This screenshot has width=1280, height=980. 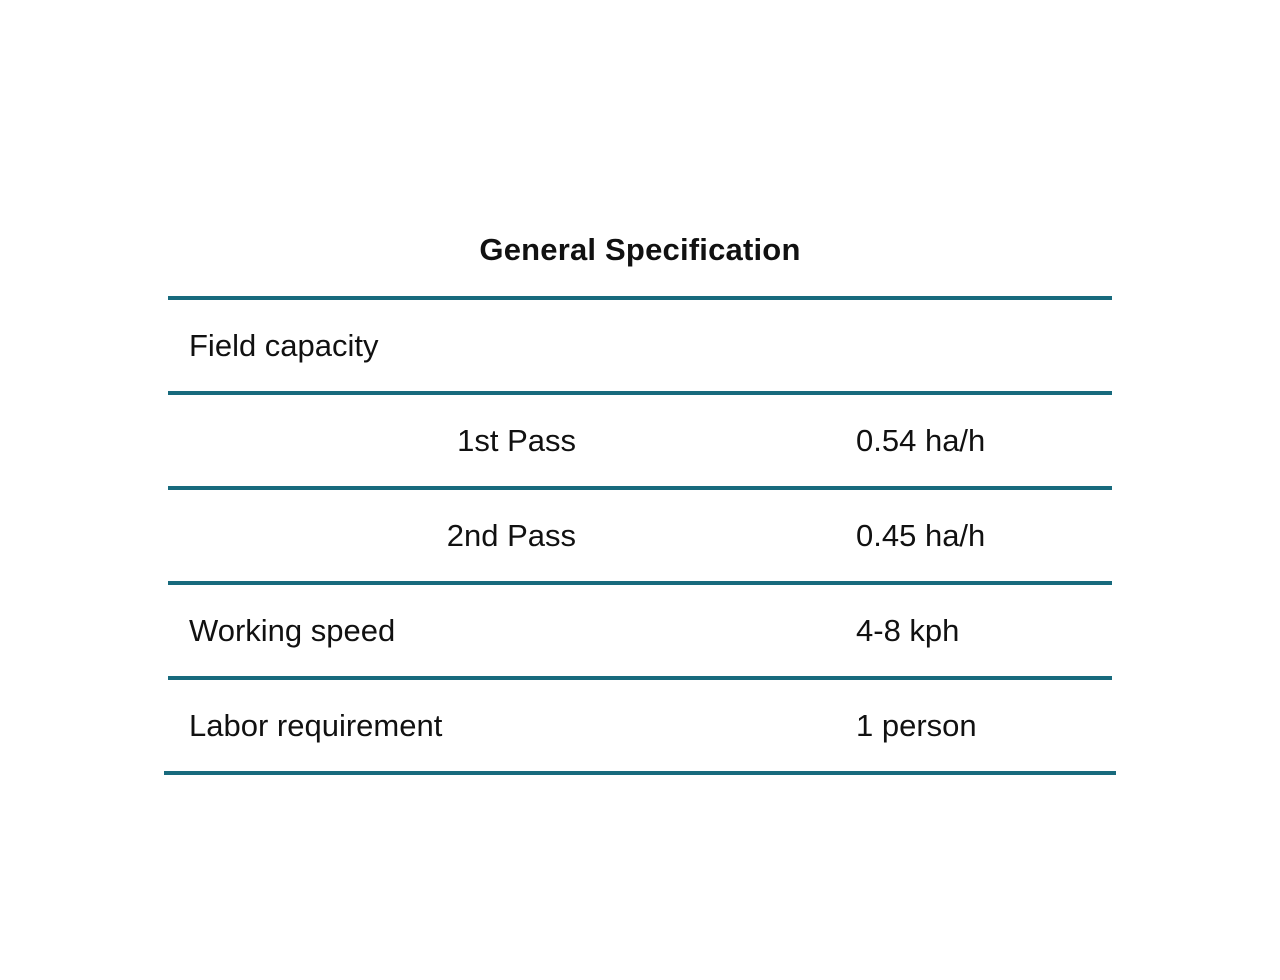 What do you see at coordinates (640, 773) in the screenshot?
I see `table-rule-bottom` at bounding box center [640, 773].